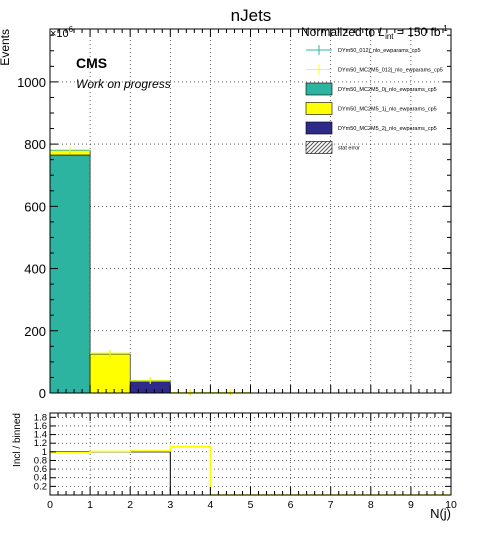 The image size is (502, 536). I want to click on bottom-x-tick-label-4: 4, so click(210, 505).